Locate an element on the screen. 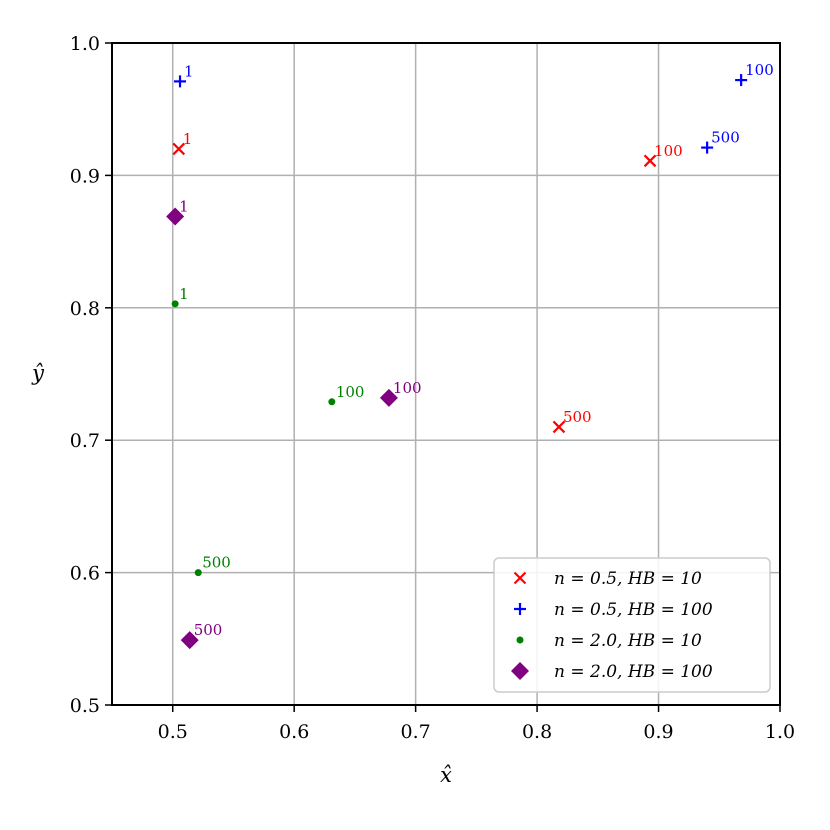 Image resolution: width=830 pixels, height=830 pixels. x-tick-label: 1.0 is located at coordinates (780, 732).